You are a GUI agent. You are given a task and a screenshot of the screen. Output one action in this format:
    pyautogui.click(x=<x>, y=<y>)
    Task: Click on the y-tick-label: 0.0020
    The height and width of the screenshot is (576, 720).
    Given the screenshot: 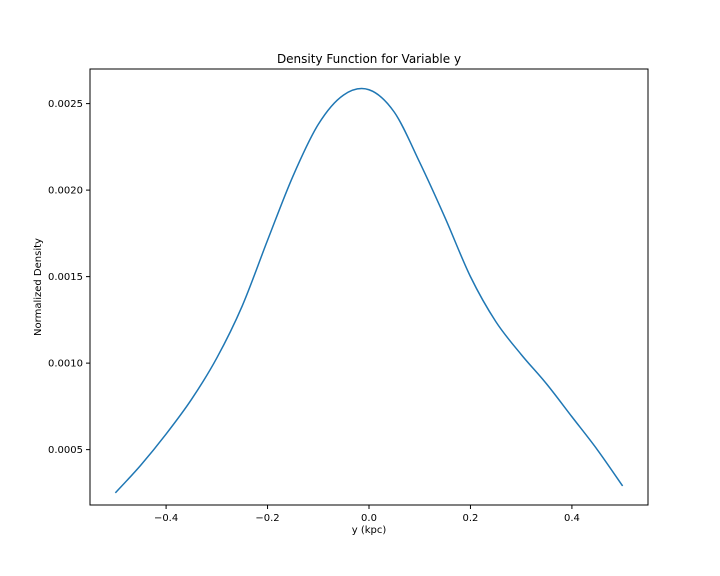 What is the action you would take?
    pyautogui.click(x=65, y=191)
    